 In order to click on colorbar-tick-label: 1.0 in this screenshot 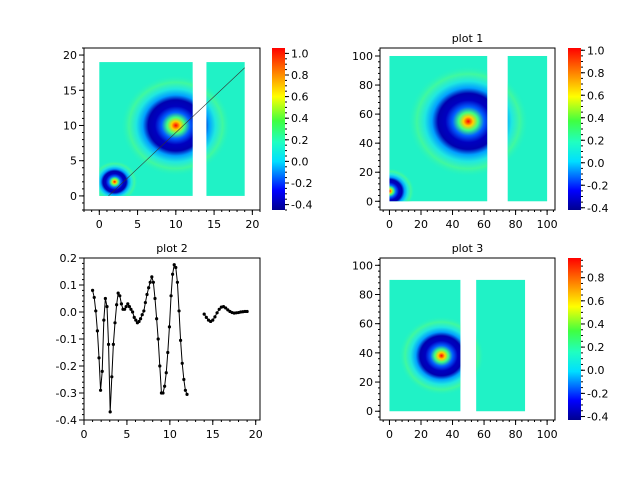, I will do `click(596, 50)`.